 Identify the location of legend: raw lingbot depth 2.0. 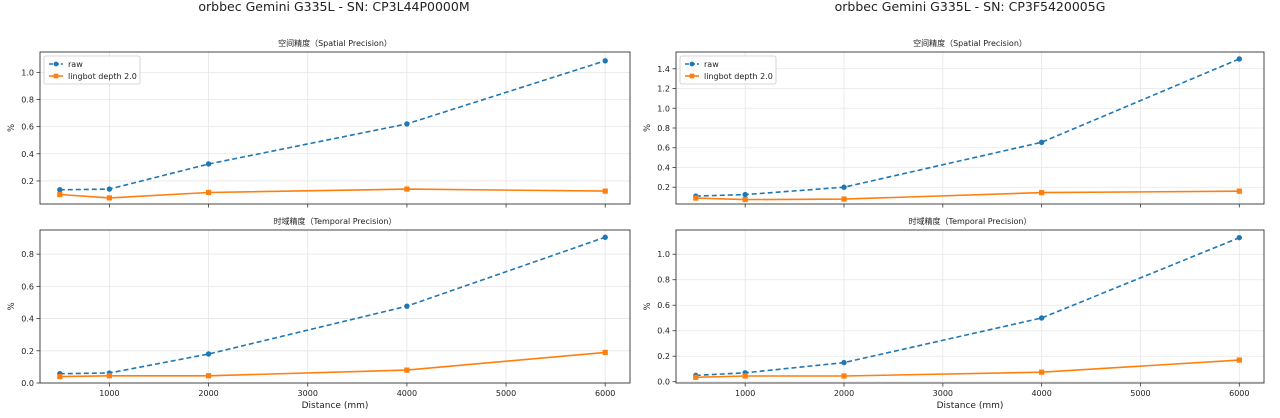
(92, 70).